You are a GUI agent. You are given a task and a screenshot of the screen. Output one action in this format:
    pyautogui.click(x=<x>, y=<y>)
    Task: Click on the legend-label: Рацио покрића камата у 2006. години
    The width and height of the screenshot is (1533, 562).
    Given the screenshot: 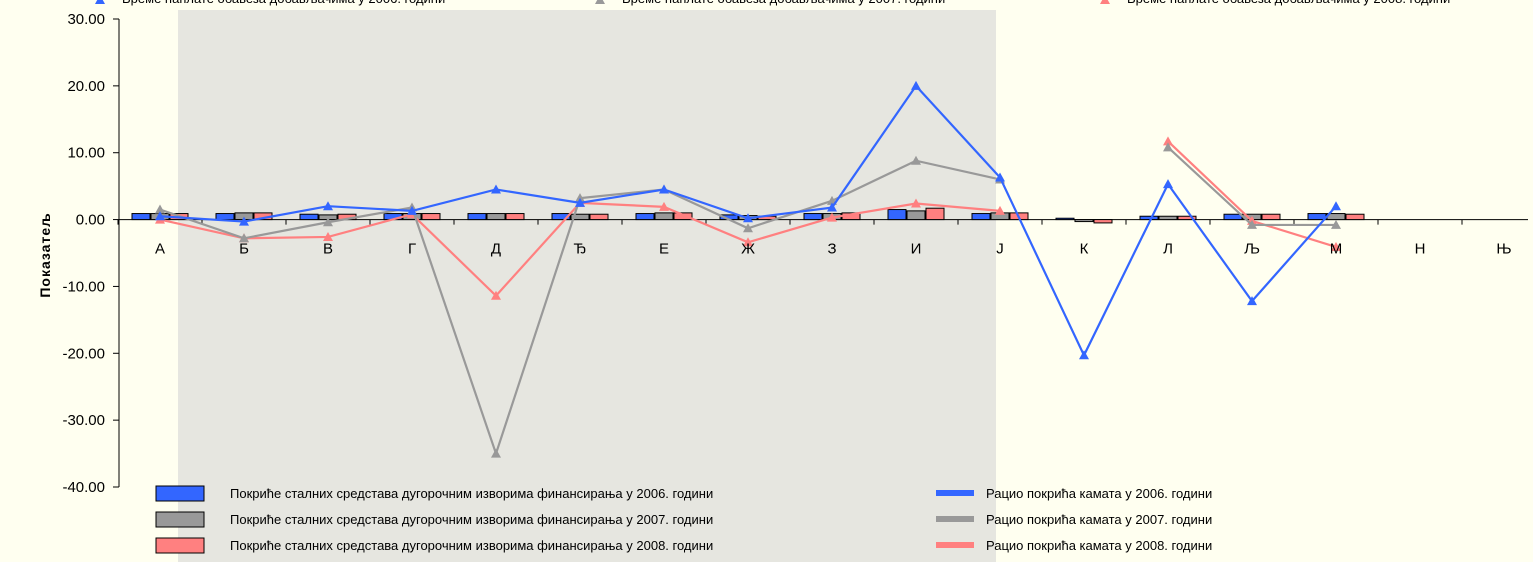 What is the action you would take?
    pyautogui.click(x=1099, y=493)
    